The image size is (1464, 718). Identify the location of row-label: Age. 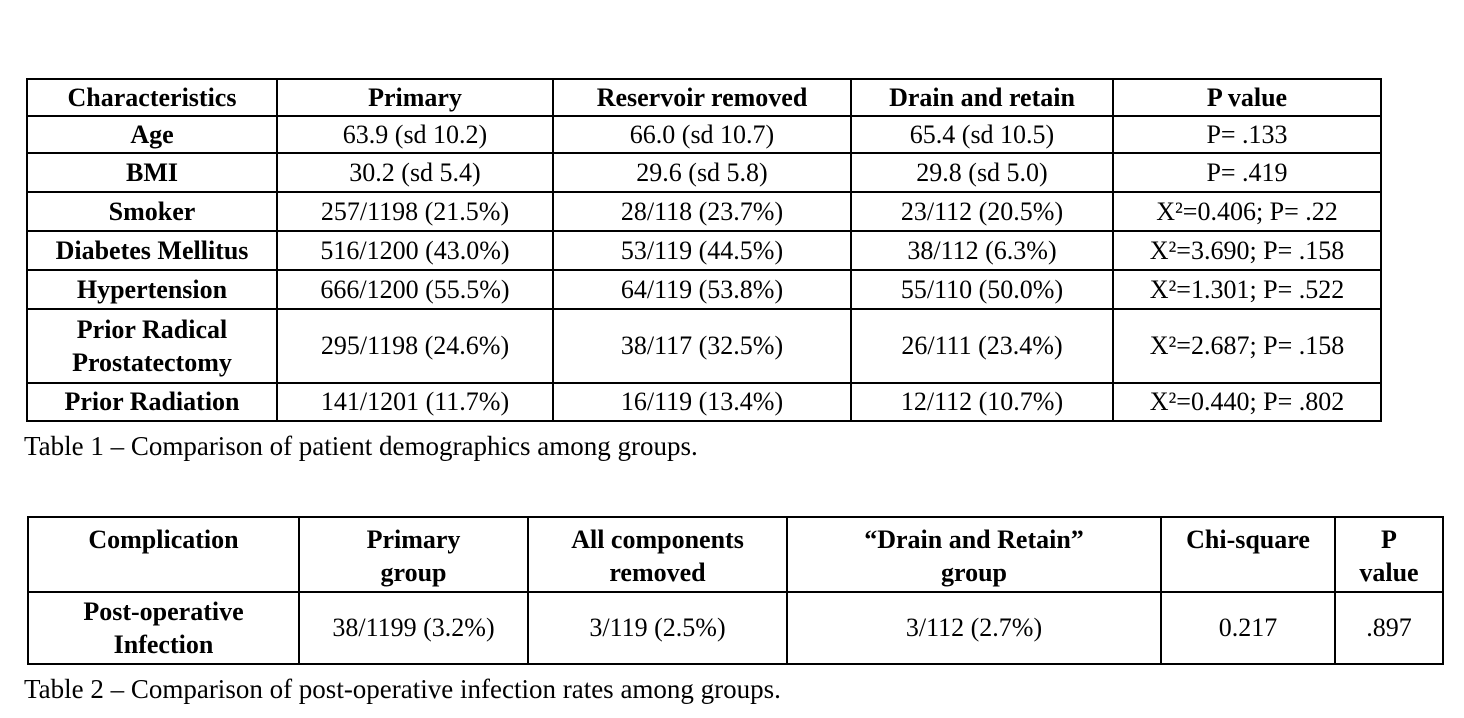
(152, 134).